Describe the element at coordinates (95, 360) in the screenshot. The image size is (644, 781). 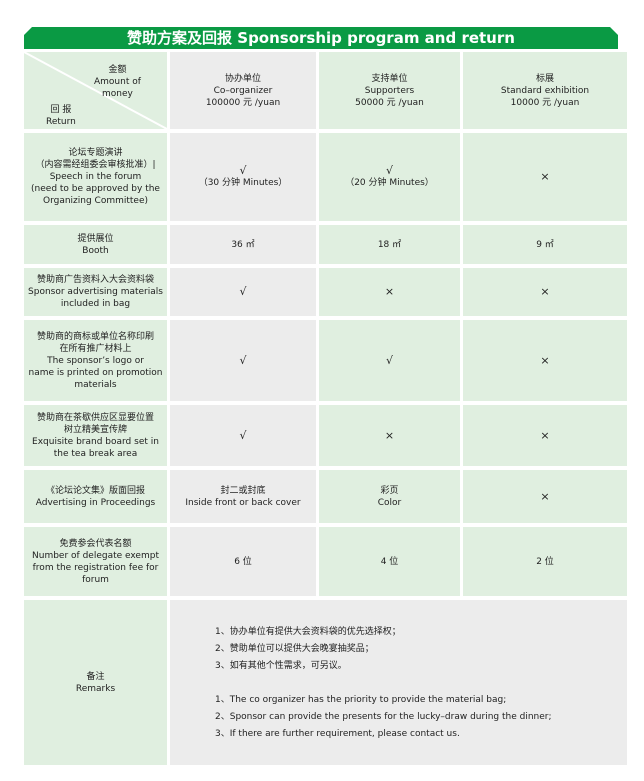
I see `cell-text: The sponsor’s logo or` at that location.